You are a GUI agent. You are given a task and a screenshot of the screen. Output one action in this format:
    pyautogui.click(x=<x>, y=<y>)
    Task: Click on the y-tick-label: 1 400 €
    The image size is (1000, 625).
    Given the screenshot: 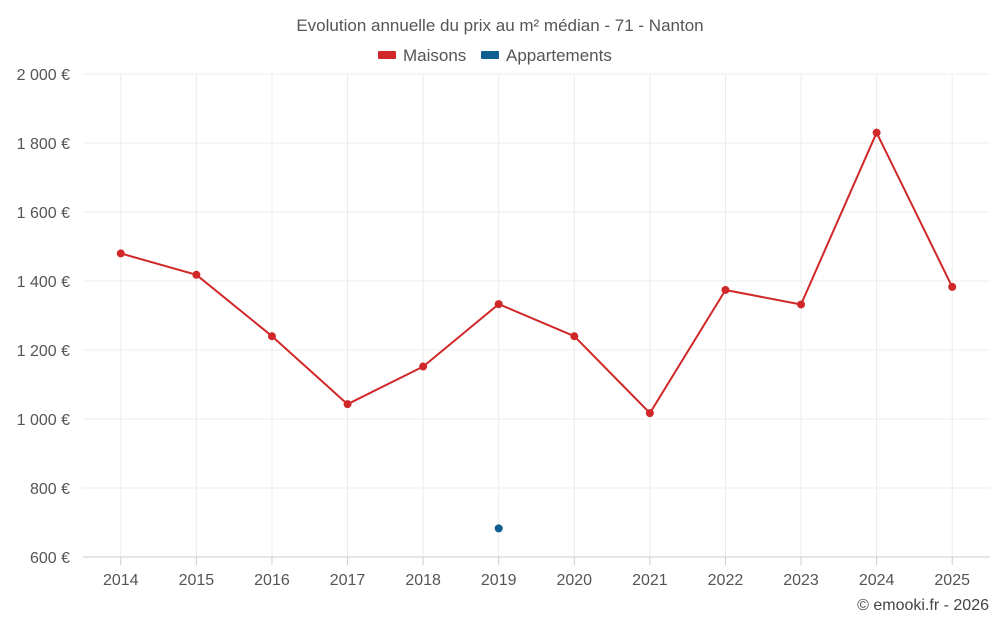 What is the action you would take?
    pyautogui.click(x=43, y=282)
    